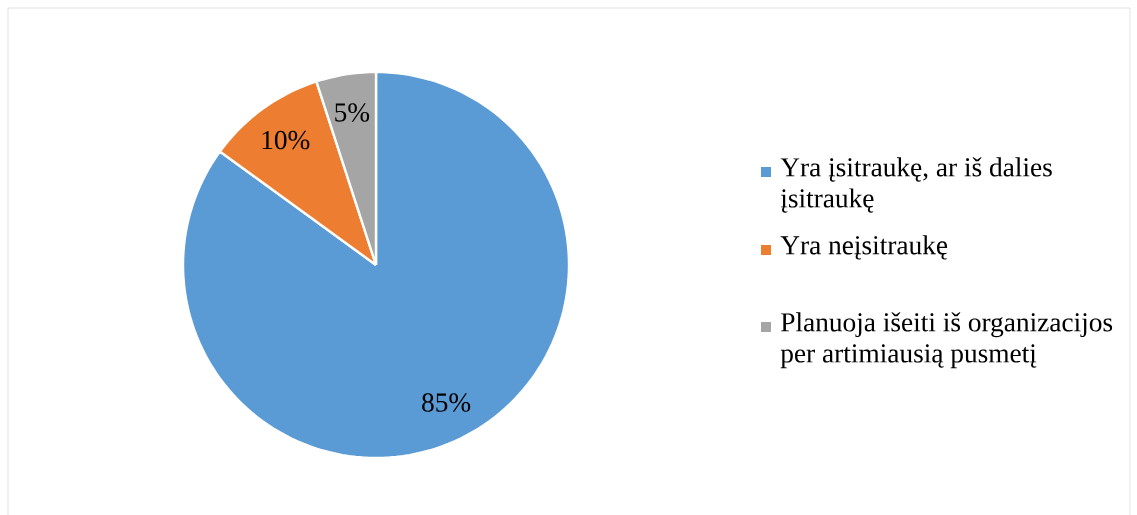 The width and height of the screenshot is (1137, 515). Describe the element at coordinates (864, 247) in the screenshot. I see `legend-label: Yra neįsitraukę` at that location.